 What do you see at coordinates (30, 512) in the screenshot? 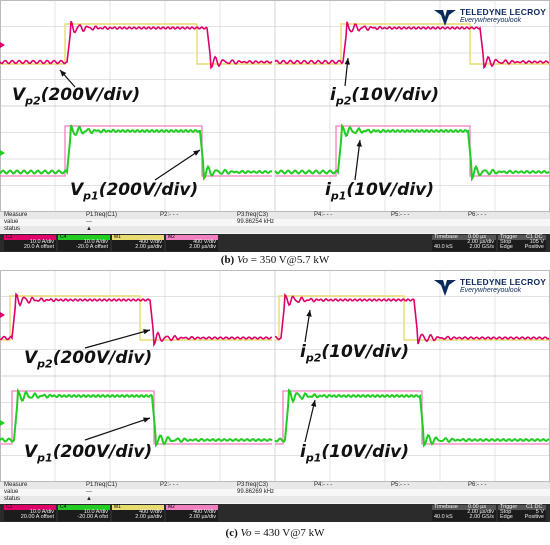
I see `channel-c1: C1 10.0 A/div 20.00 A offset` at bounding box center [30, 512].